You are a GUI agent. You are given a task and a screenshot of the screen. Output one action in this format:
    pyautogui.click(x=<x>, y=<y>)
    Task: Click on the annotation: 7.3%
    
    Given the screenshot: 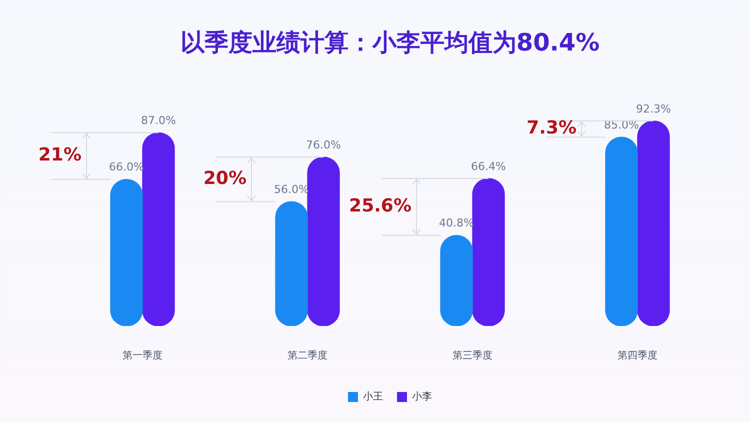 What is the action you would take?
    pyautogui.click(x=551, y=128)
    